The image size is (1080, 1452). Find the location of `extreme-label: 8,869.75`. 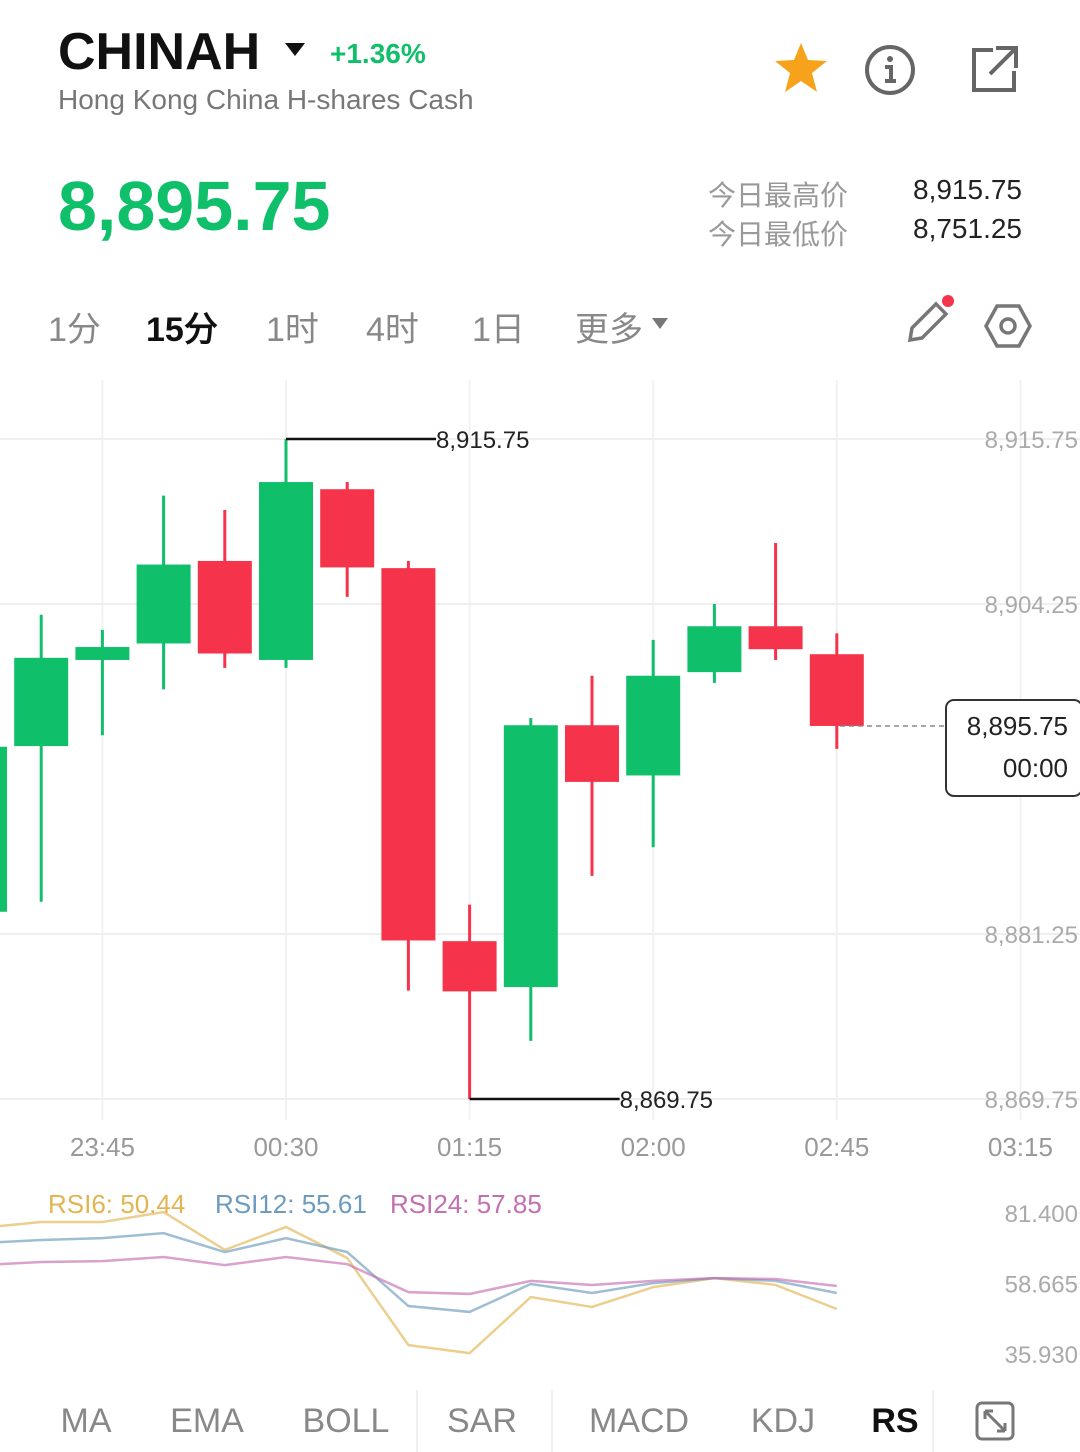

extreme-label: 8,869.75 is located at coordinates (666, 1100).